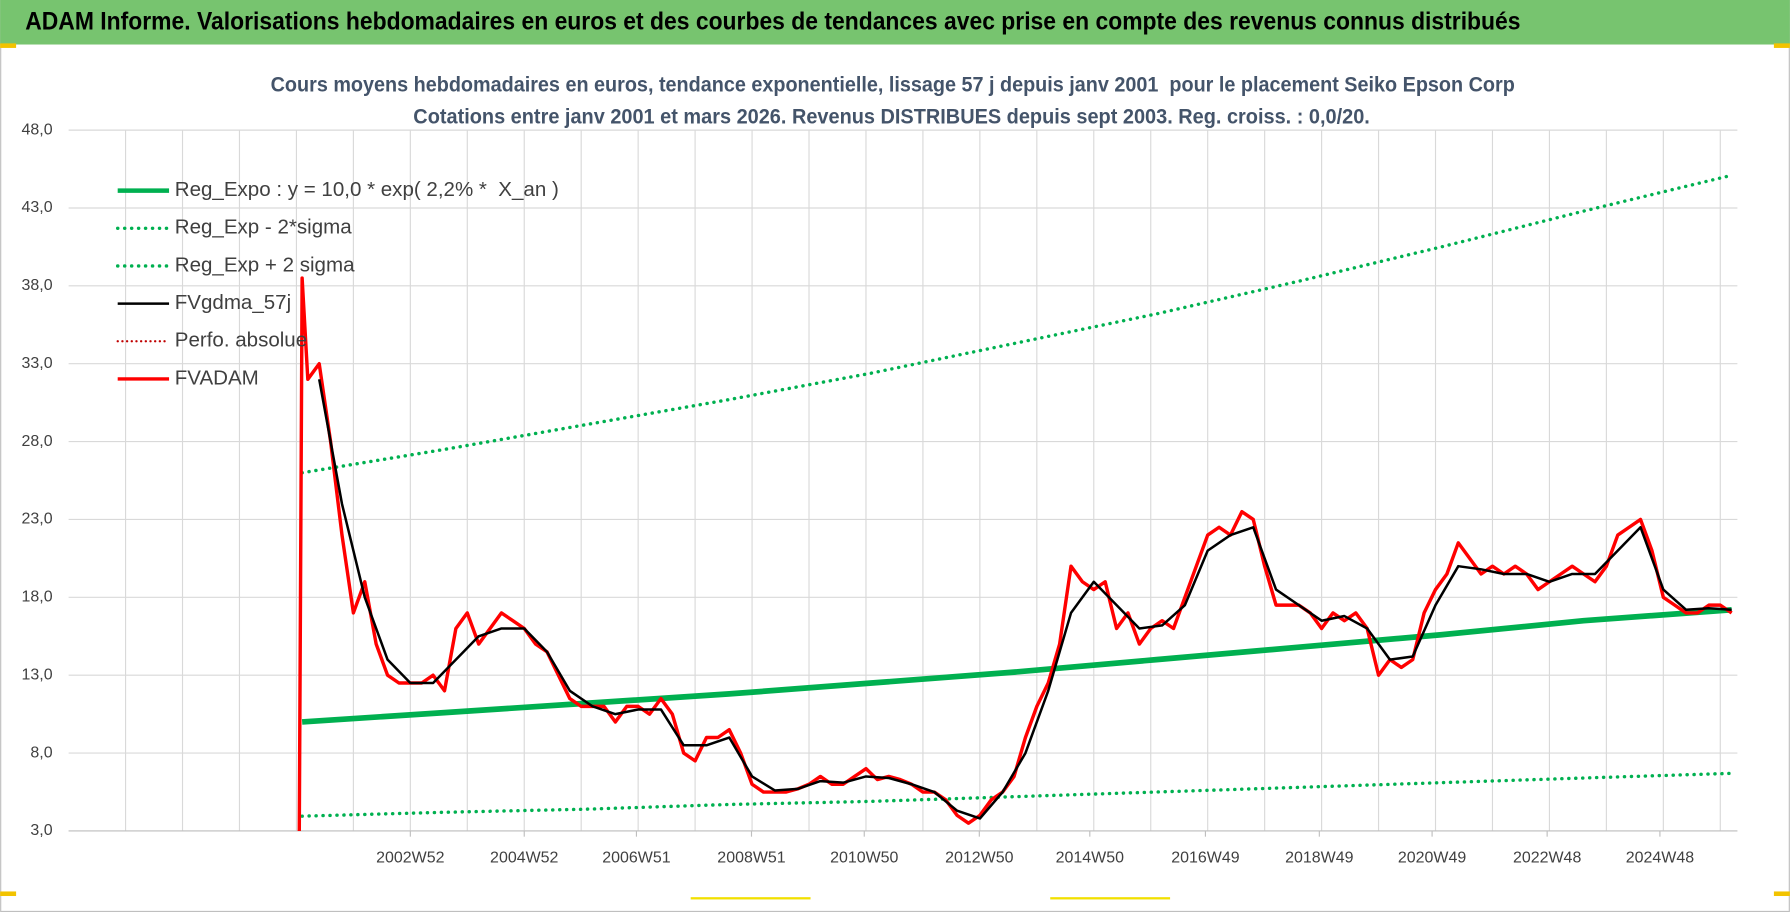  I want to click on y-tick-label: 23,0, so click(37, 519).